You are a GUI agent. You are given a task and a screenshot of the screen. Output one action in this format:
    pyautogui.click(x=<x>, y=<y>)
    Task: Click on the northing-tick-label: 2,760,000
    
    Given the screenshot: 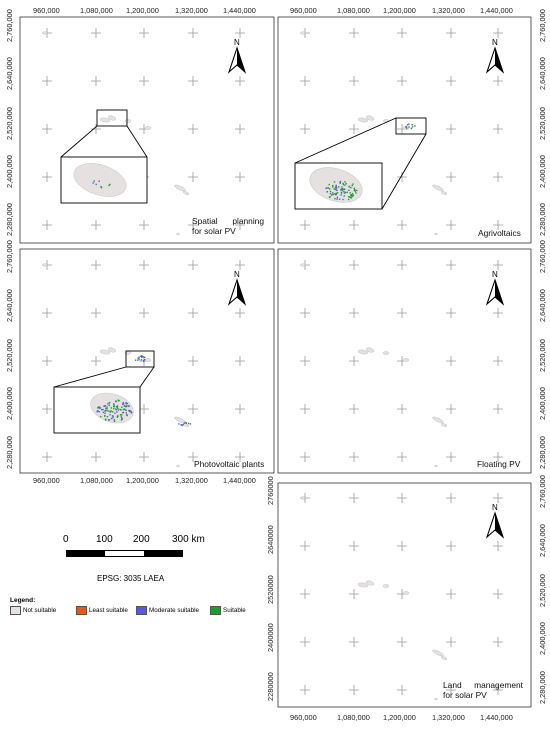 What is the action you would take?
    pyautogui.click(x=9, y=256)
    